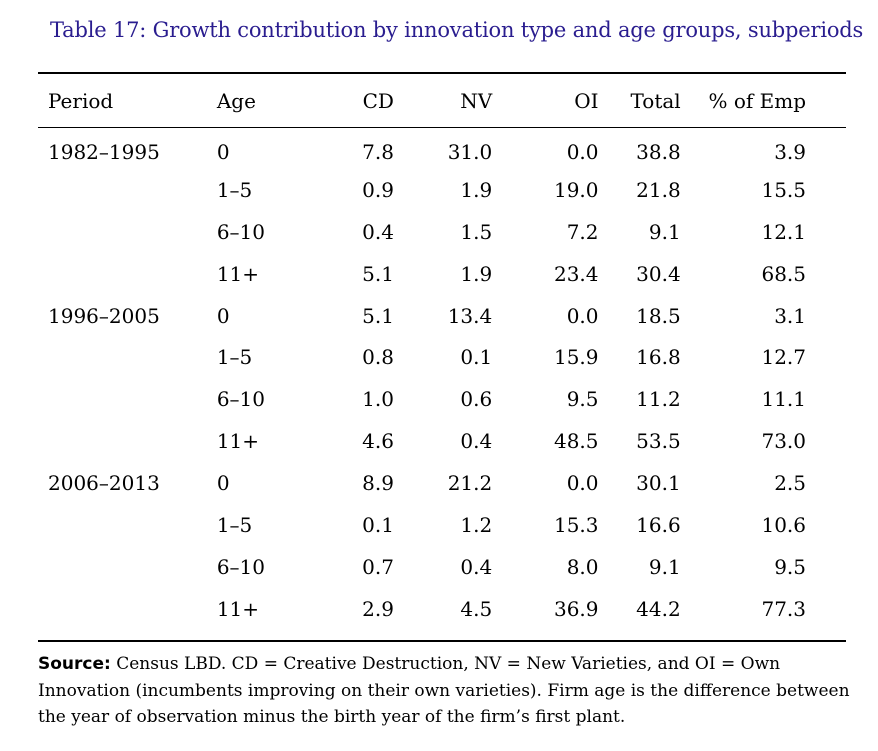 This screenshot has width=878, height=751. What do you see at coordinates (582, 399) in the screenshot?
I see `cell-oi: 9.5` at bounding box center [582, 399].